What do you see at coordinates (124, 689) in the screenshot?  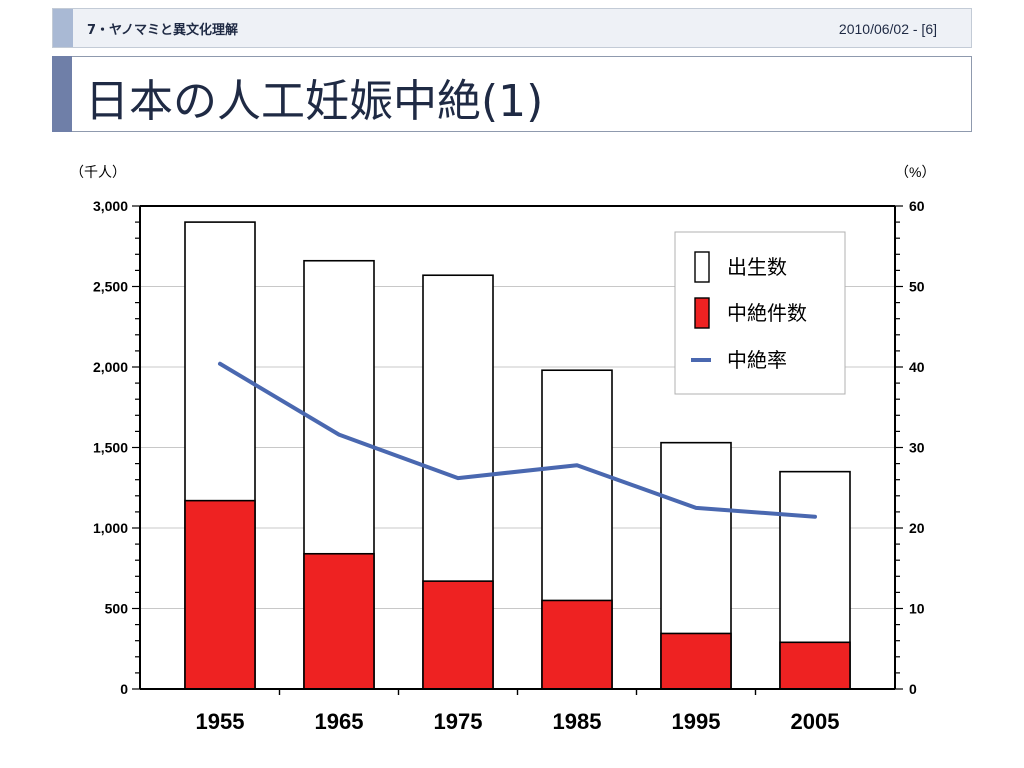 I see `y-left-tick-label: 0` at bounding box center [124, 689].